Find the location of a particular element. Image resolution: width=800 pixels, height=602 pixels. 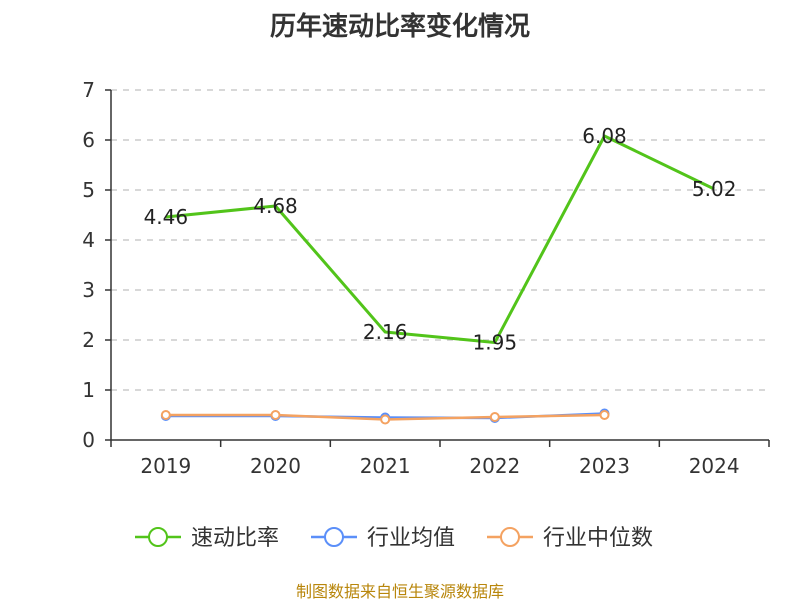

chart-title: 历年速动比率变化情况 is located at coordinates (399, 27).